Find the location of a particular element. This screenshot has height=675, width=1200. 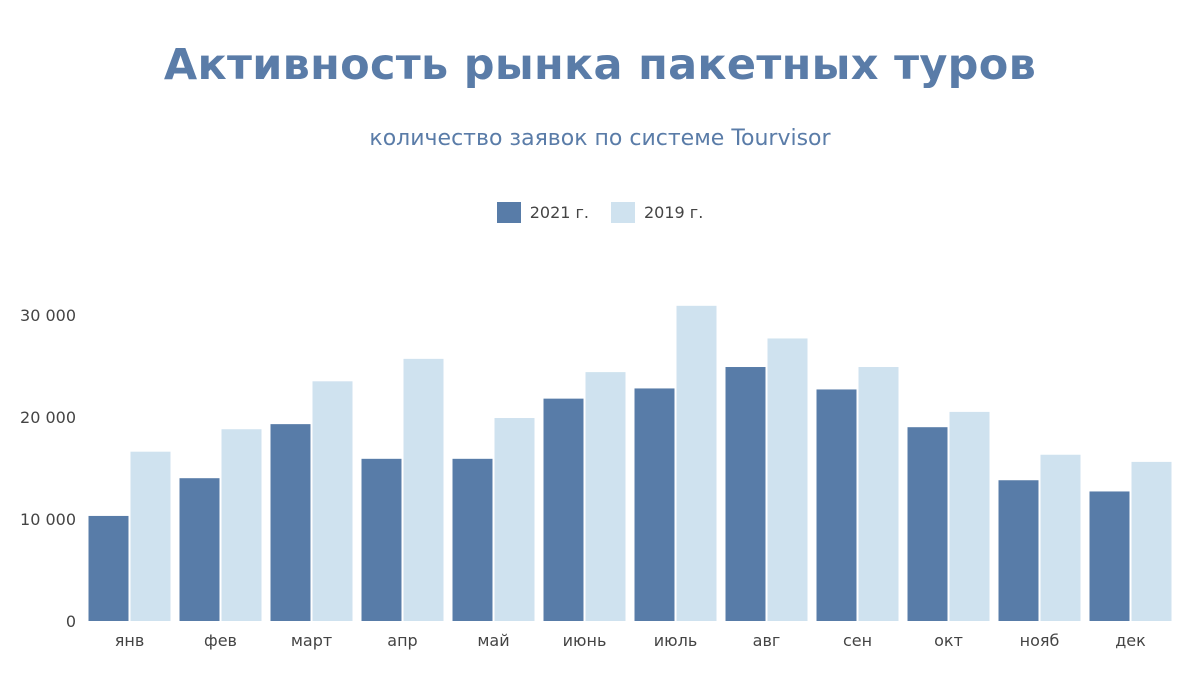

x-tick-label: июнь is located at coordinates (585, 640).